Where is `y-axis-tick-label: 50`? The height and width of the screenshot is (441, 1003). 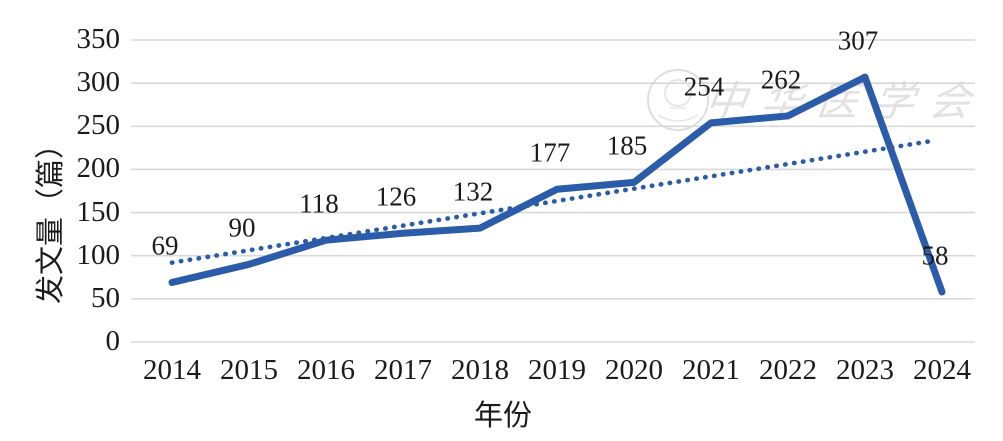
y-axis-tick-label: 50 is located at coordinates (105, 297).